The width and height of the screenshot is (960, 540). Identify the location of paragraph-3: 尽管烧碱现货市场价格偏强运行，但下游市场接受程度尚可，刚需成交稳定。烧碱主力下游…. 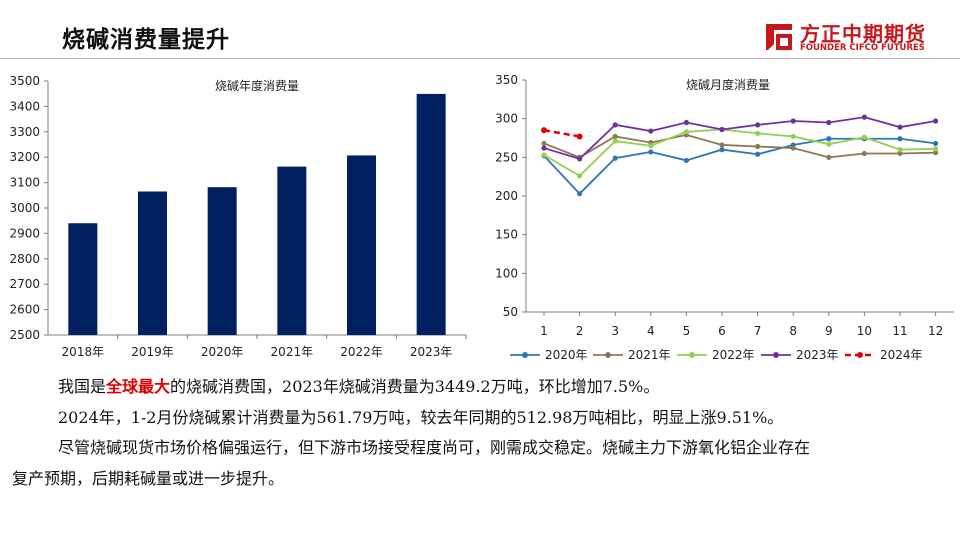
(434, 447).